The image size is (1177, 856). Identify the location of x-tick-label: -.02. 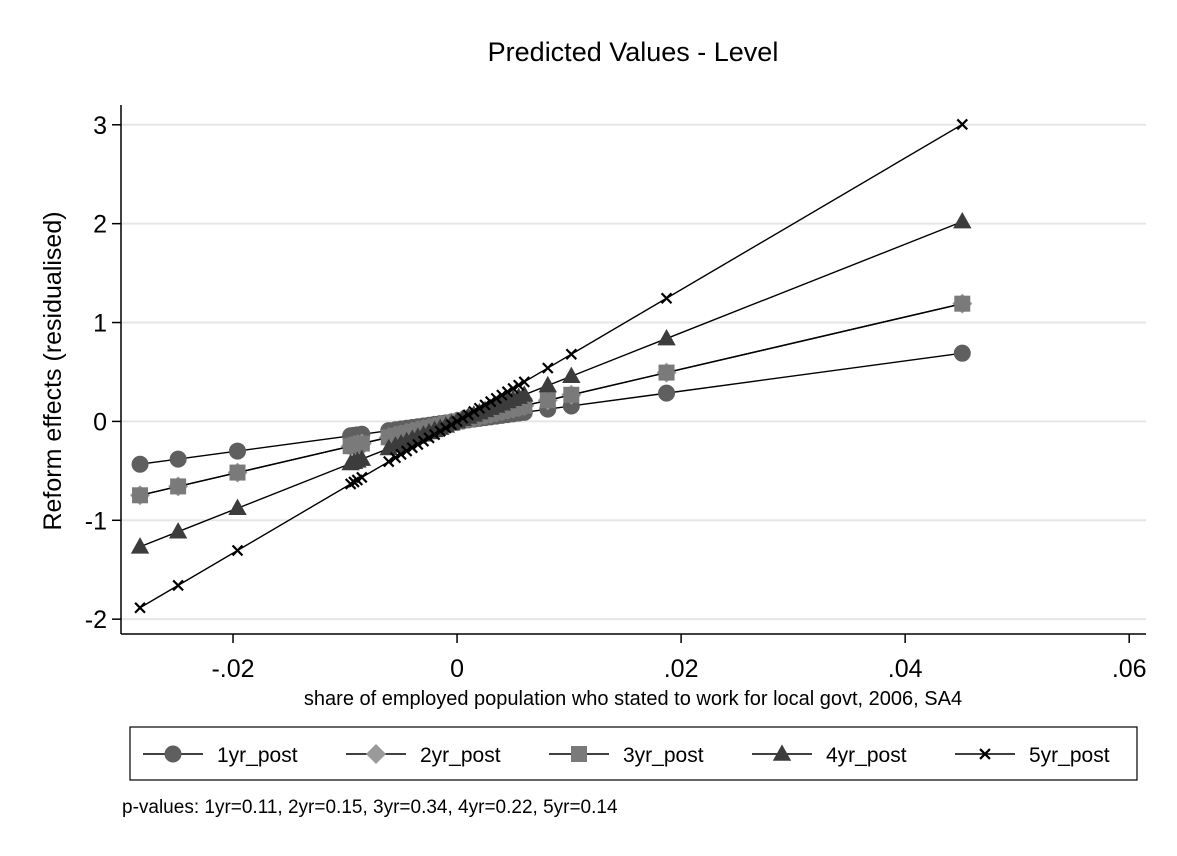
(232, 669).